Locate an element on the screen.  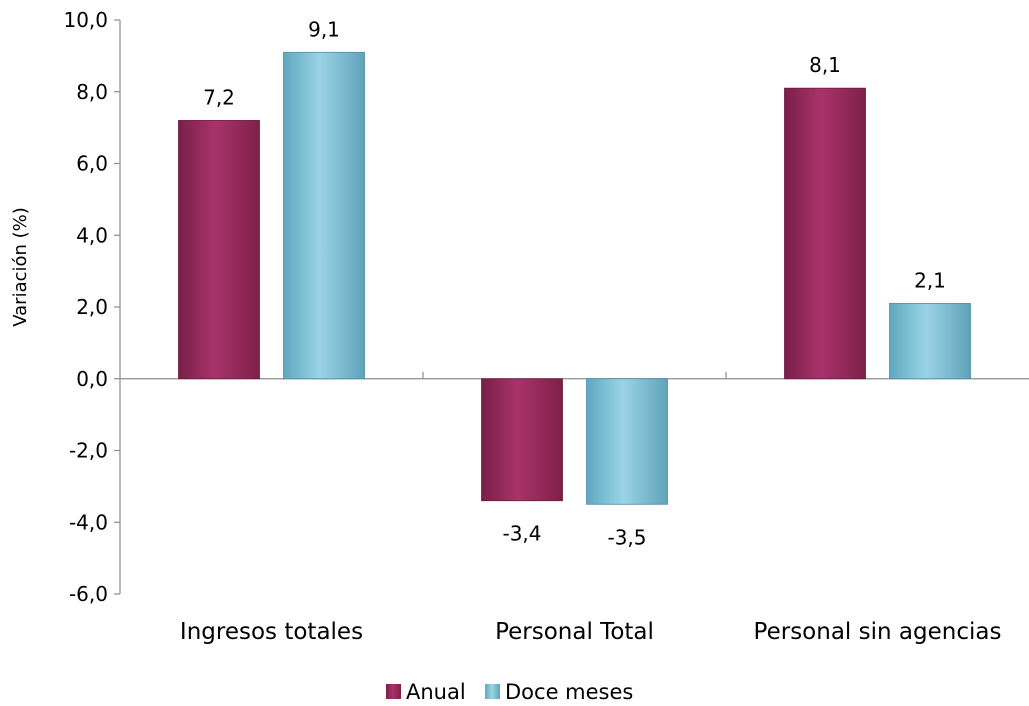
y-tick-label: 10,0 is located at coordinates (85, 20).